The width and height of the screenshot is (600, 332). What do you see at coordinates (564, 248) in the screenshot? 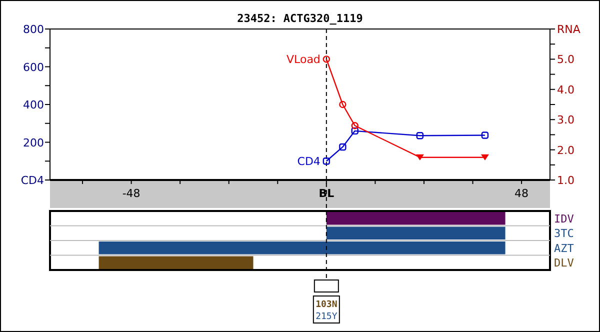
I see `y-tick-label: AZT` at bounding box center [564, 248].